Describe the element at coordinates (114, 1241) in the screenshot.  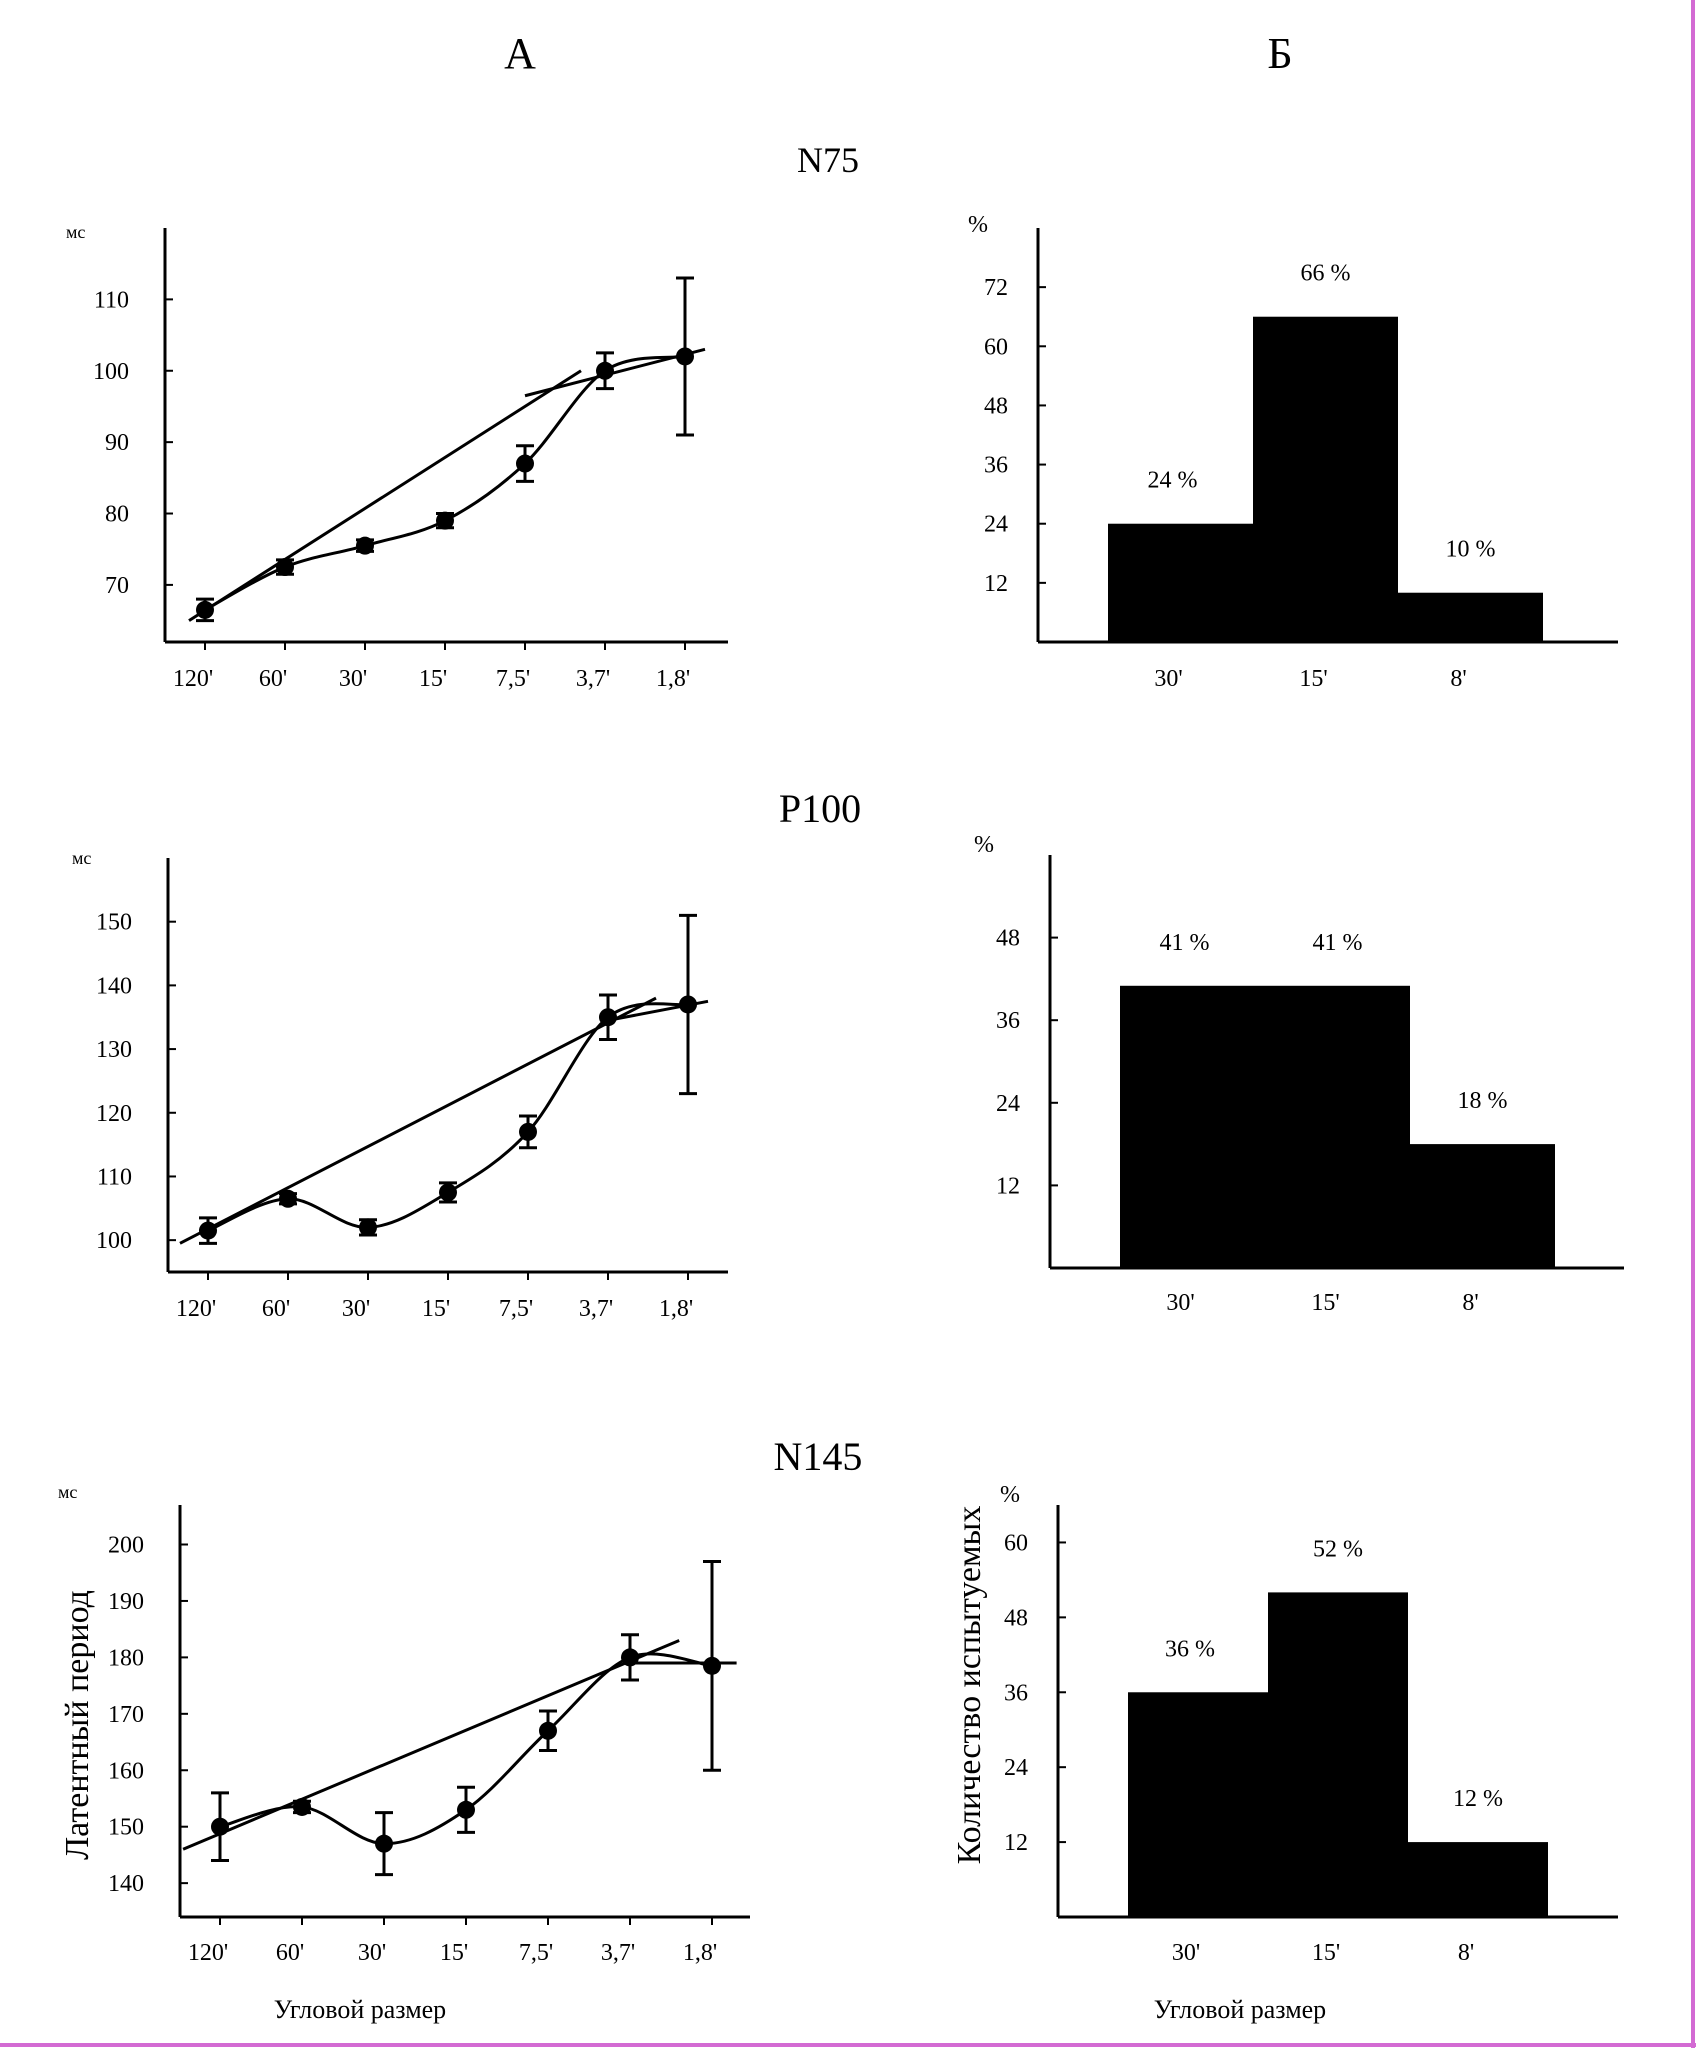
I see `y-tick-label-p100: 100` at that location.